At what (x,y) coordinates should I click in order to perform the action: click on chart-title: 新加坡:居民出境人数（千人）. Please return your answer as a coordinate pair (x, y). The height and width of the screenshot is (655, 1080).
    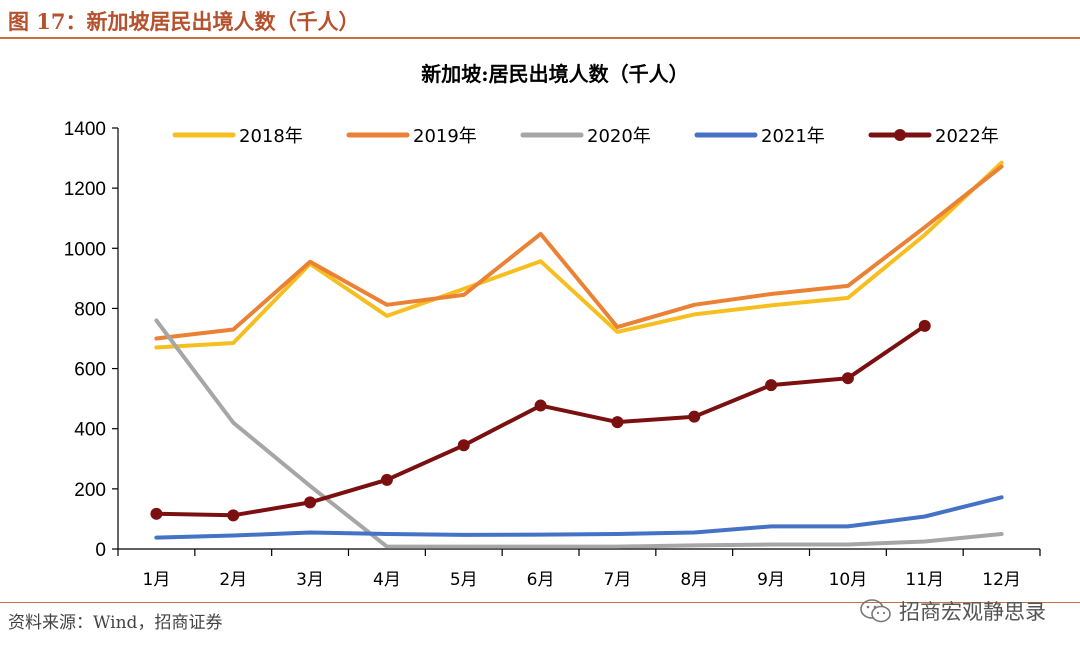
    Looking at the image, I should click on (554, 74).